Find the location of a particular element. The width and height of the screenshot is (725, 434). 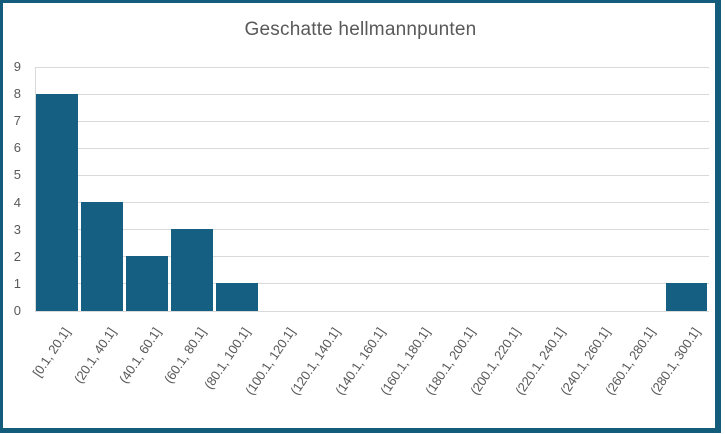

y-tick-label: 0 is located at coordinates (17, 310).